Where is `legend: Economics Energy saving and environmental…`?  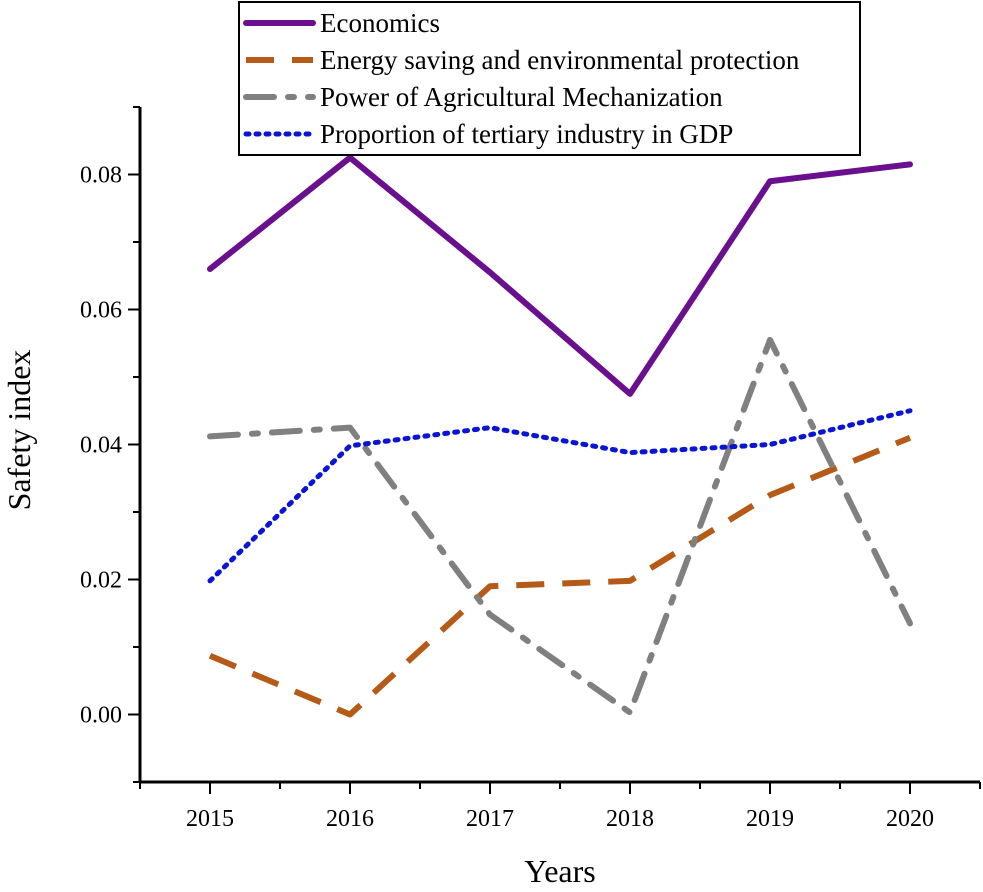 legend: Economics Energy saving and environmental… is located at coordinates (549, 78).